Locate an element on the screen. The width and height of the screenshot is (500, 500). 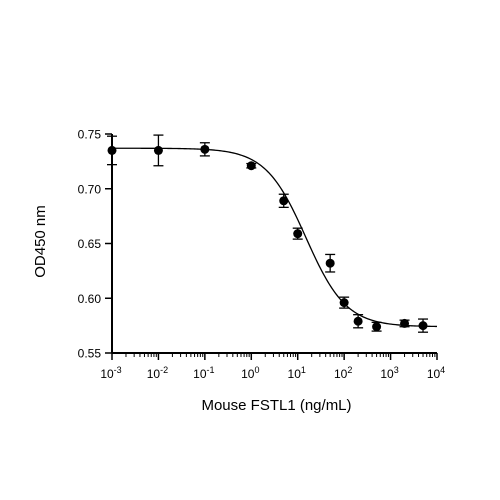
x-axis-title: Mouse FSTL1 (ng/mL) is located at coordinates (276, 405).